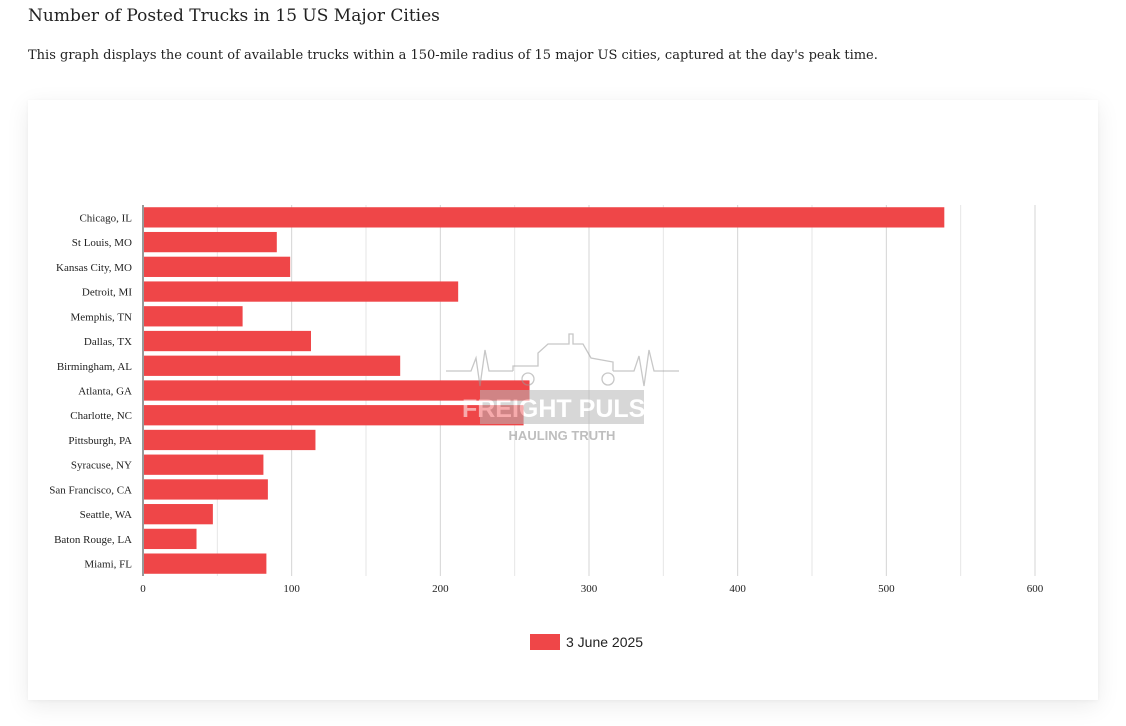 The image size is (1126, 726). What do you see at coordinates (93, 540) in the screenshot?
I see `y-tick-label: Baton Rouge, LA` at bounding box center [93, 540].